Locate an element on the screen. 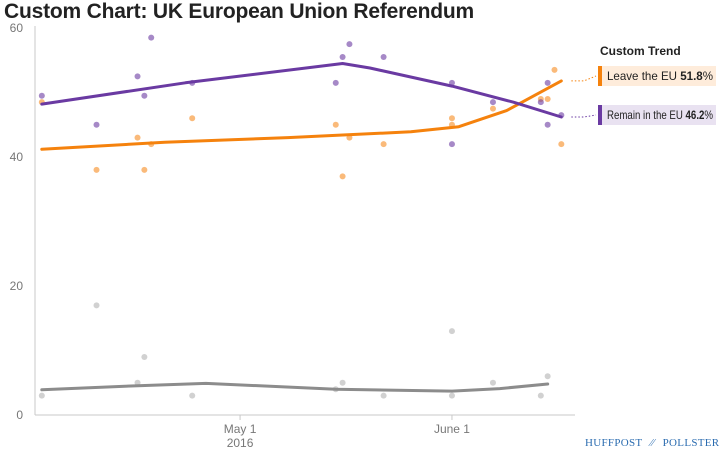 The width and height of the screenshot is (720, 455). legend-entry-value: 46.2 is located at coordinates (695, 115).